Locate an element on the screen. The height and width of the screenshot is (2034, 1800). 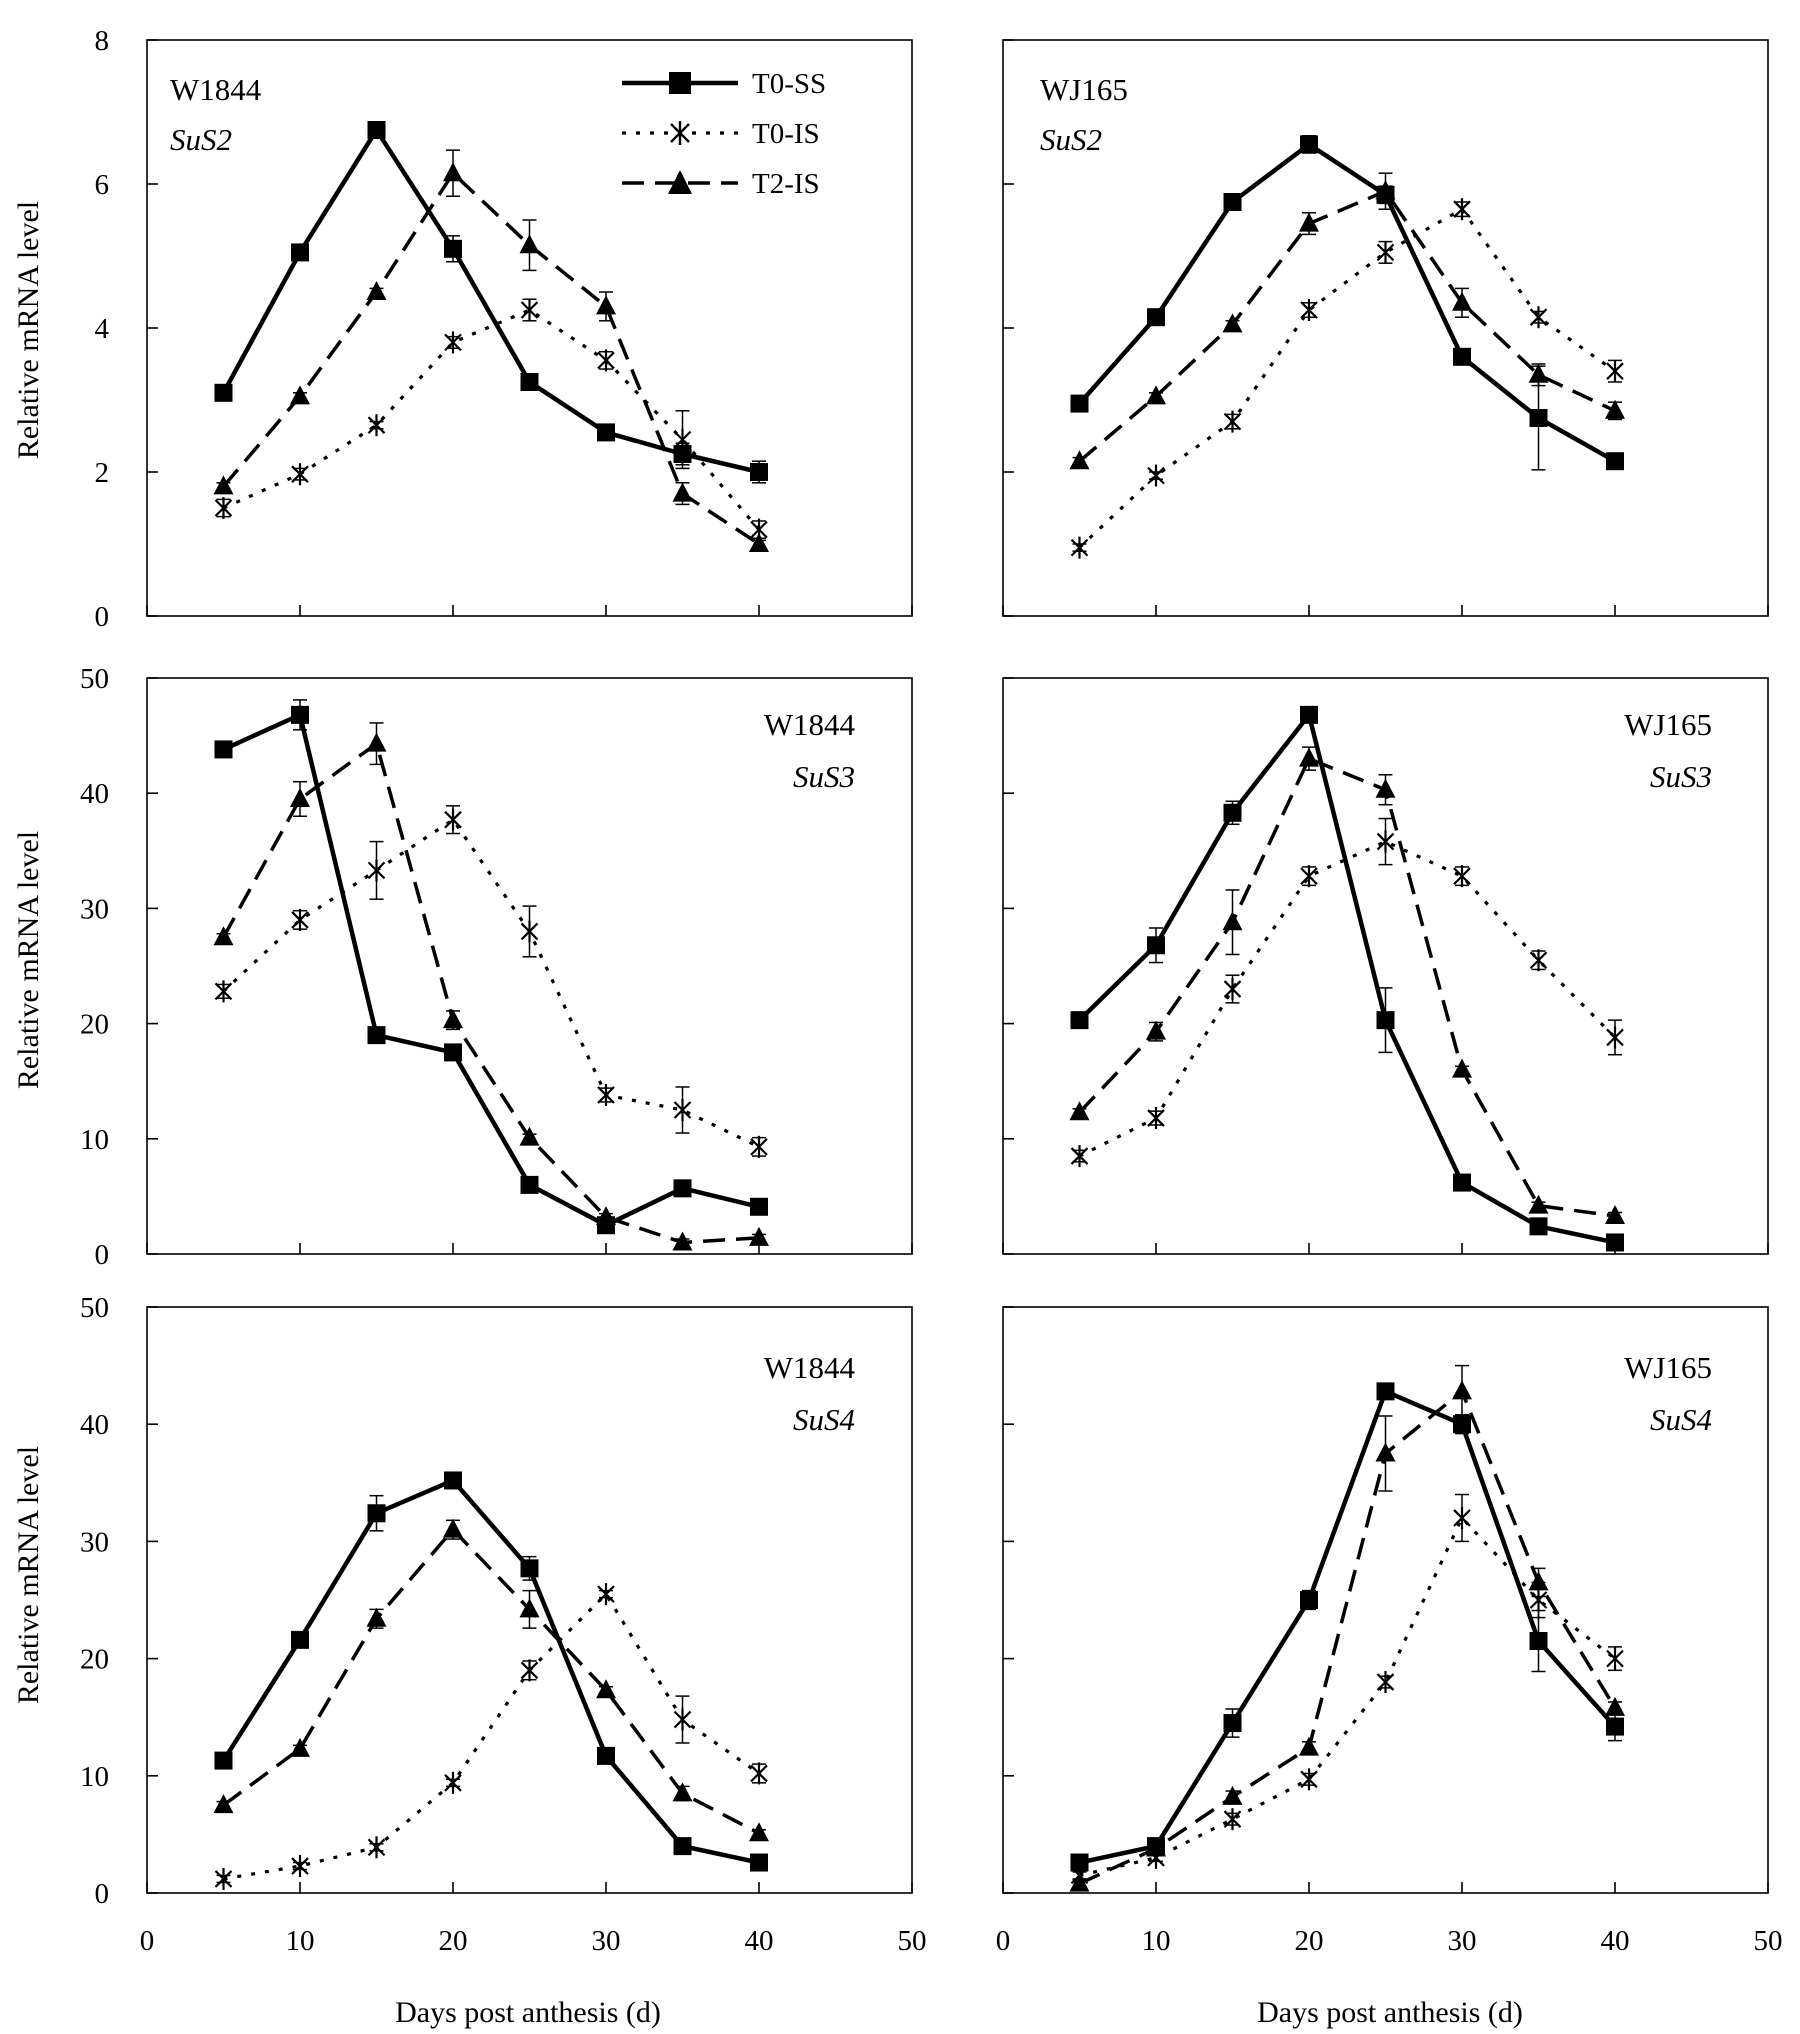
x-axis-title-left: Days post anthesis (d) is located at coordinates (528, 2012).